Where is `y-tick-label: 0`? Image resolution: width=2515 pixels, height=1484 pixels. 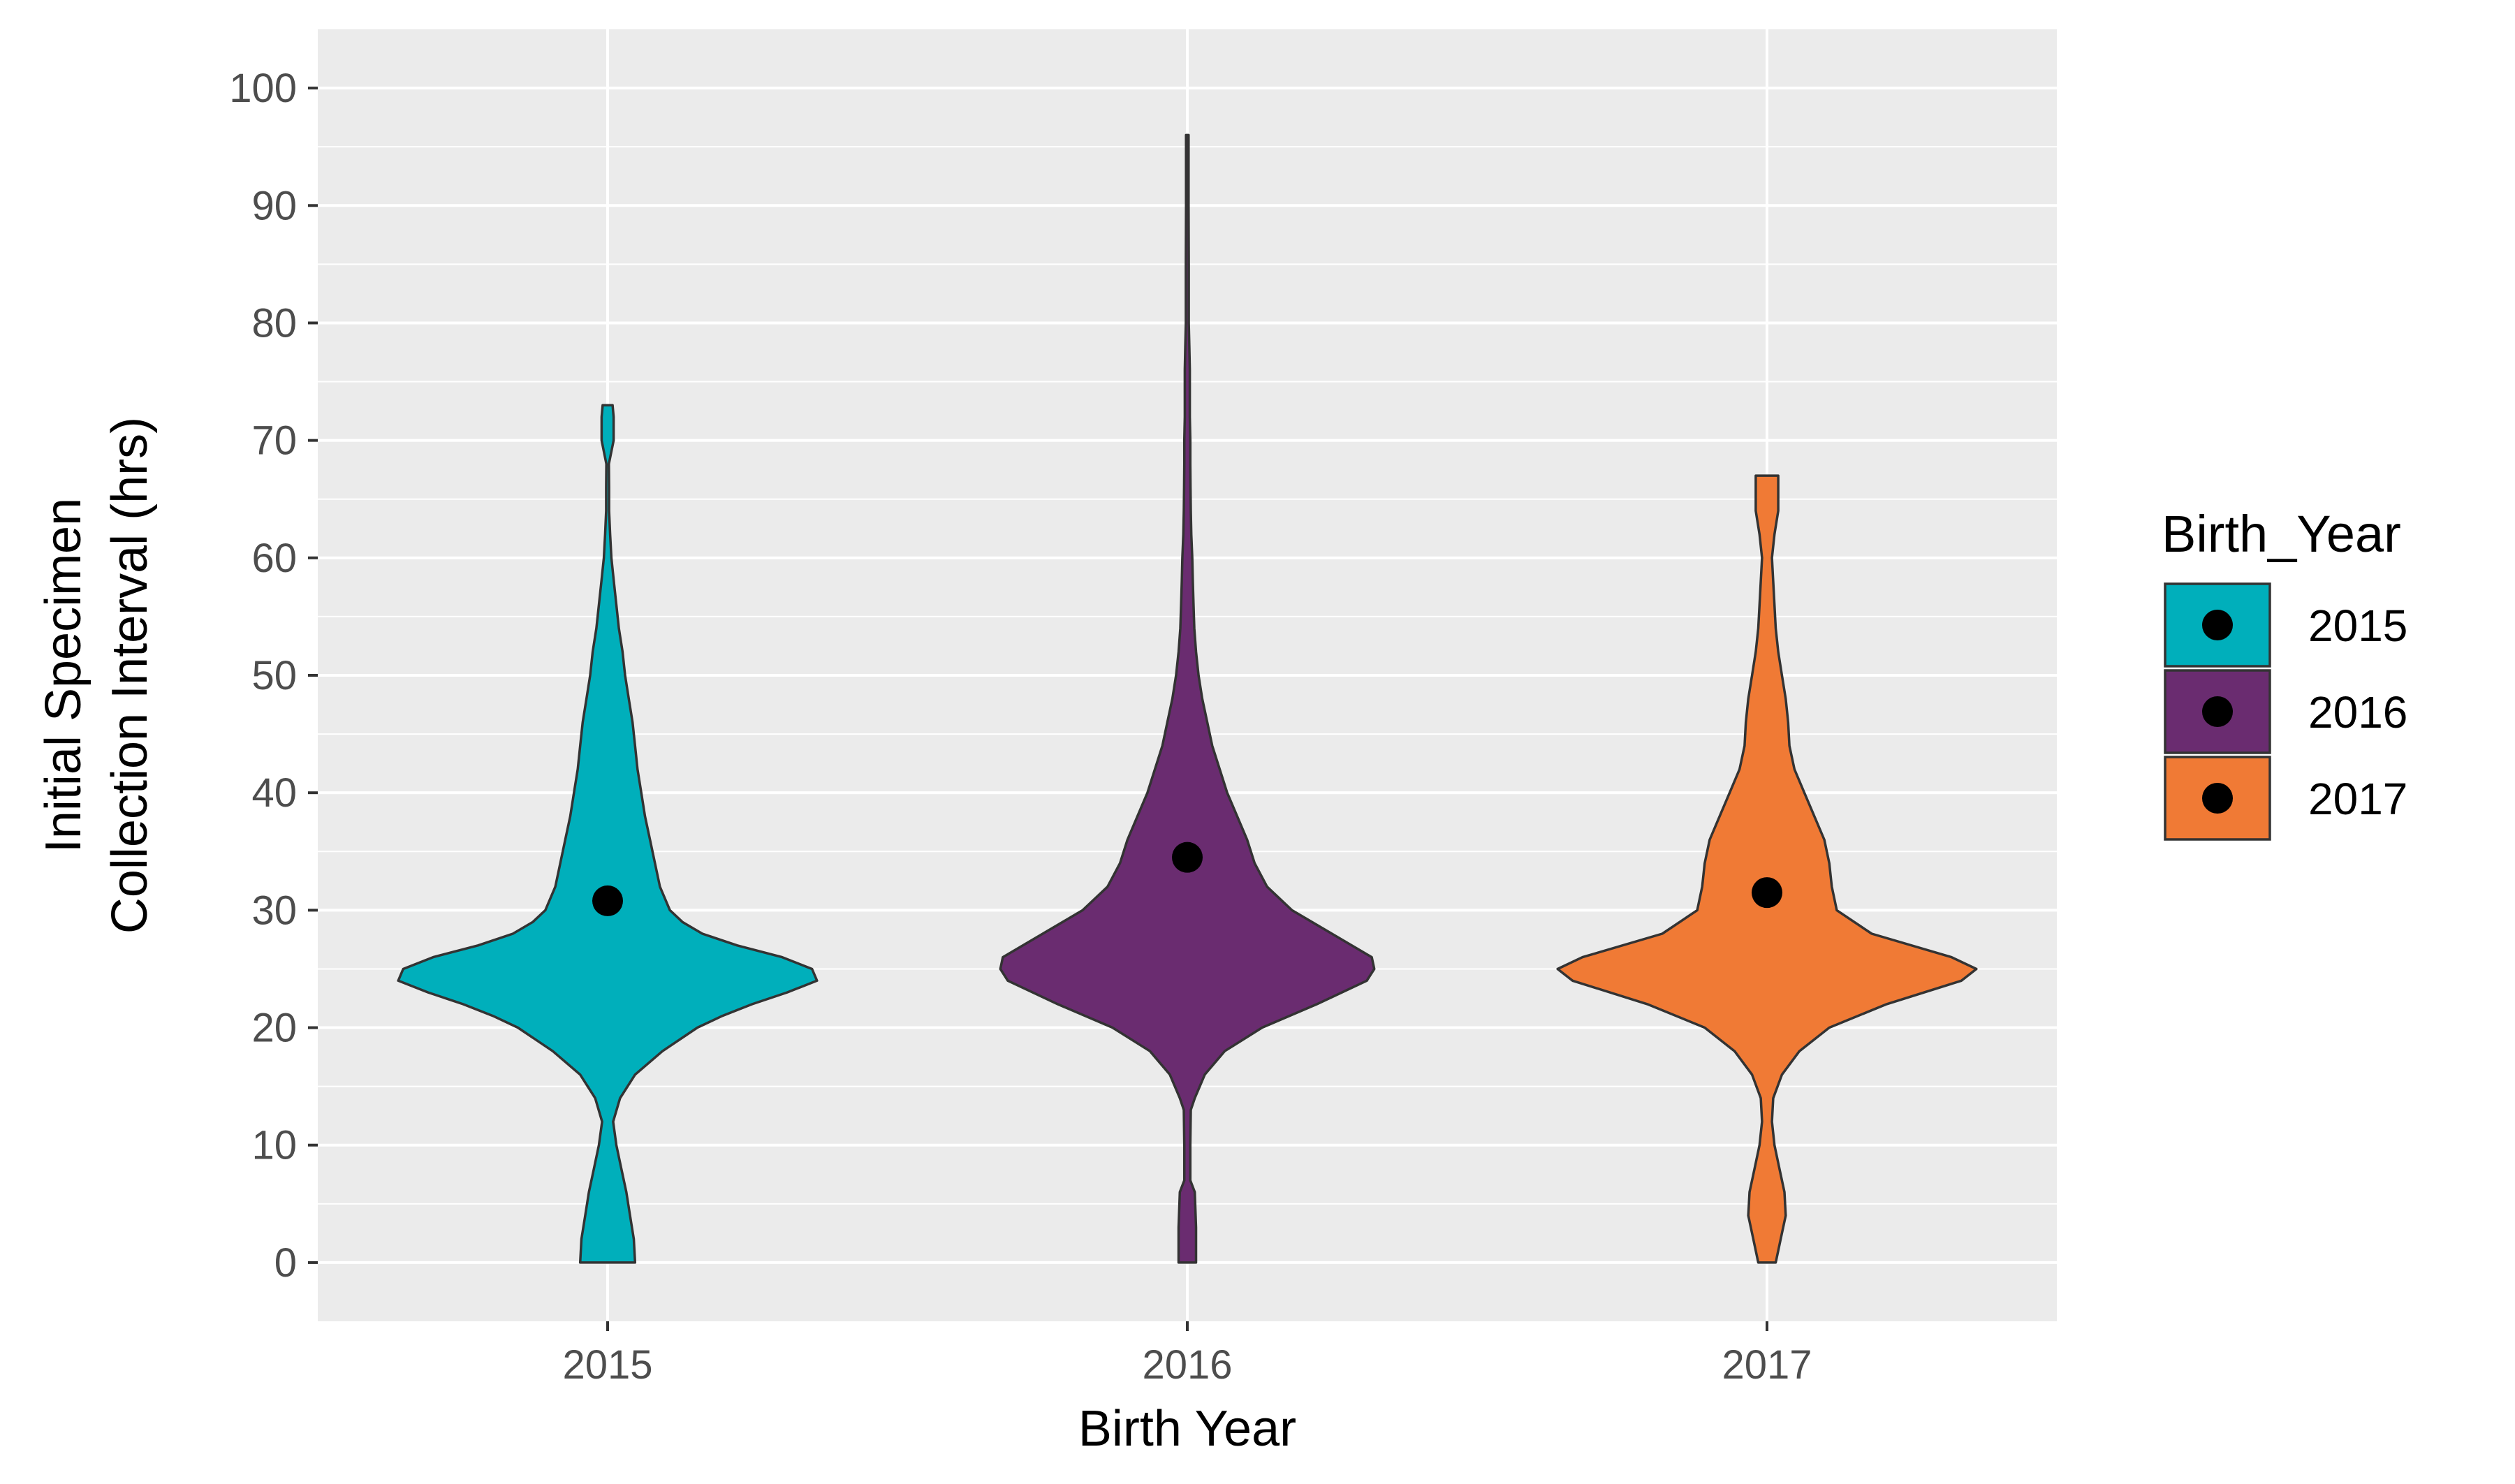
y-tick-label: 0 is located at coordinates (285, 1263).